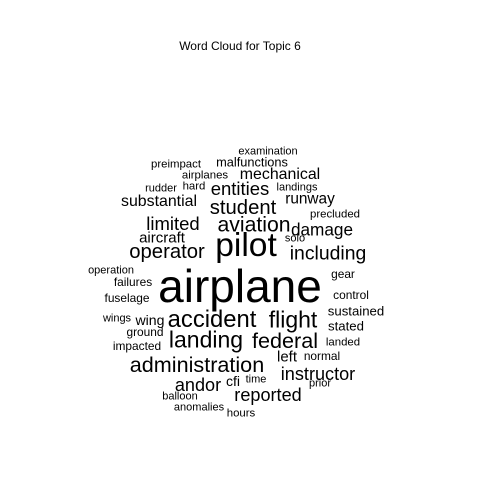  Describe the element at coordinates (280, 175) in the screenshot. I see `word-mechanical: mechanical` at that location.